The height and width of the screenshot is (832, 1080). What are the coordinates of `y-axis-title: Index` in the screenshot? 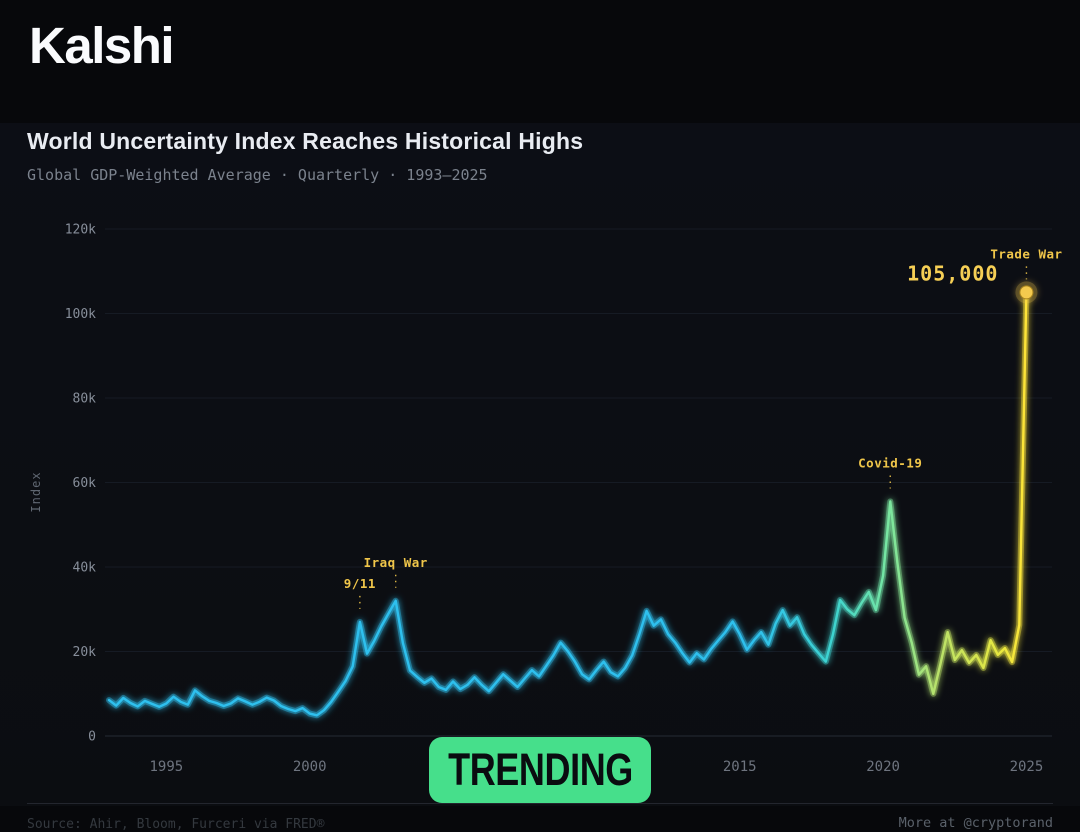 It's located at (36, 491).